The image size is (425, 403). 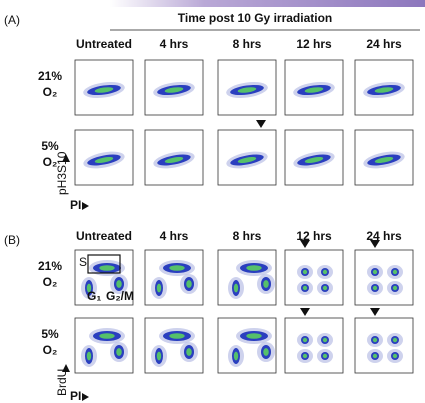 What do you see at coordinates (120, 296) in the screenshot?
I see `gate-label: G₂/M` at bounding box center [120, 296].